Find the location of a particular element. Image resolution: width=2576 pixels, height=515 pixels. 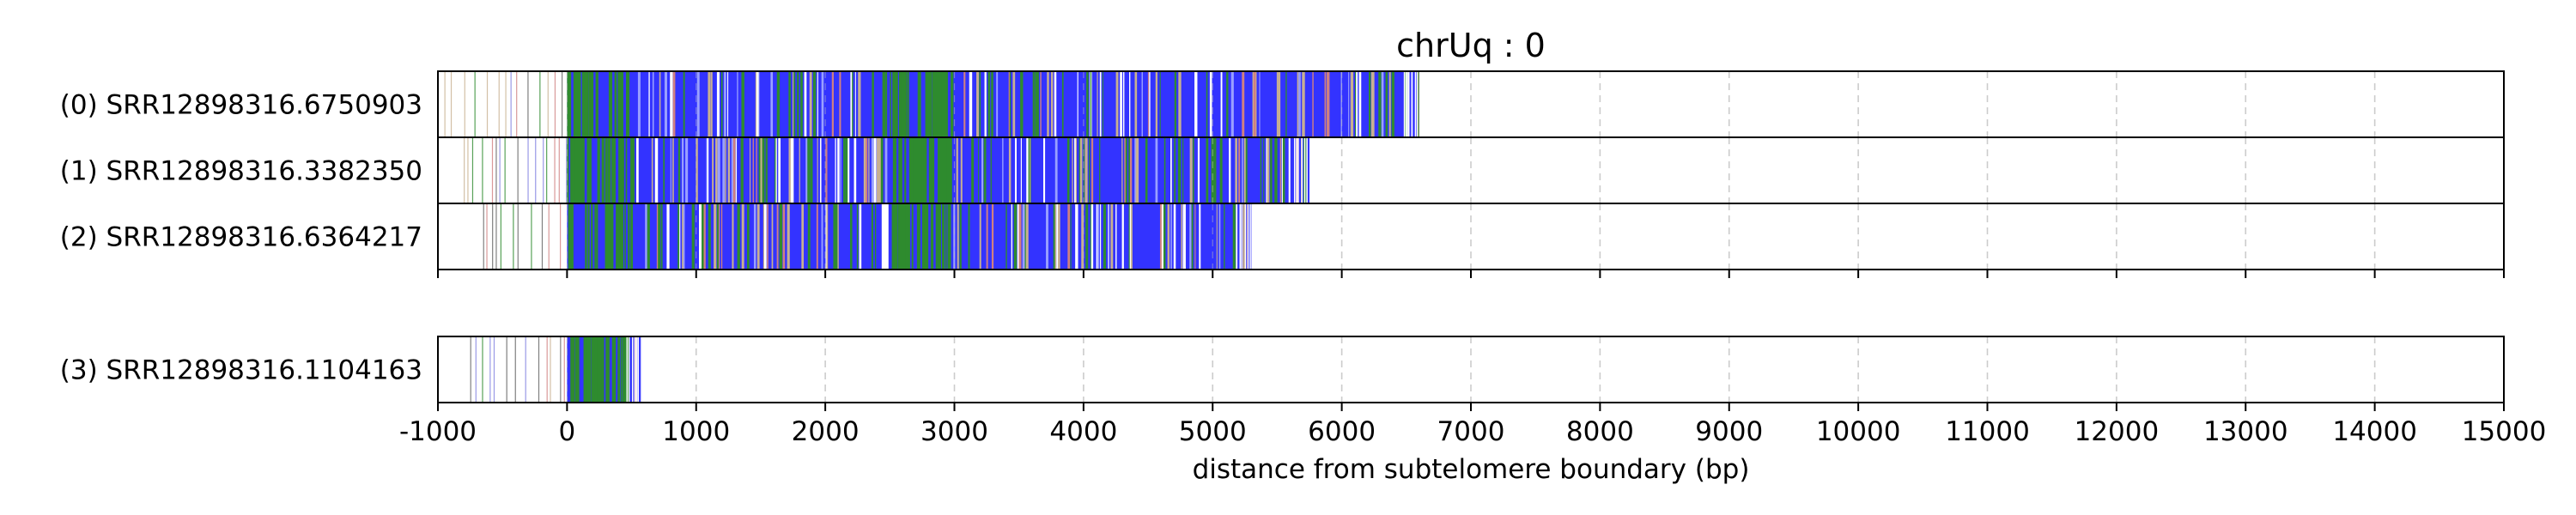

chart-title: chrUq : 0 is located at coordinates (1471, 45).